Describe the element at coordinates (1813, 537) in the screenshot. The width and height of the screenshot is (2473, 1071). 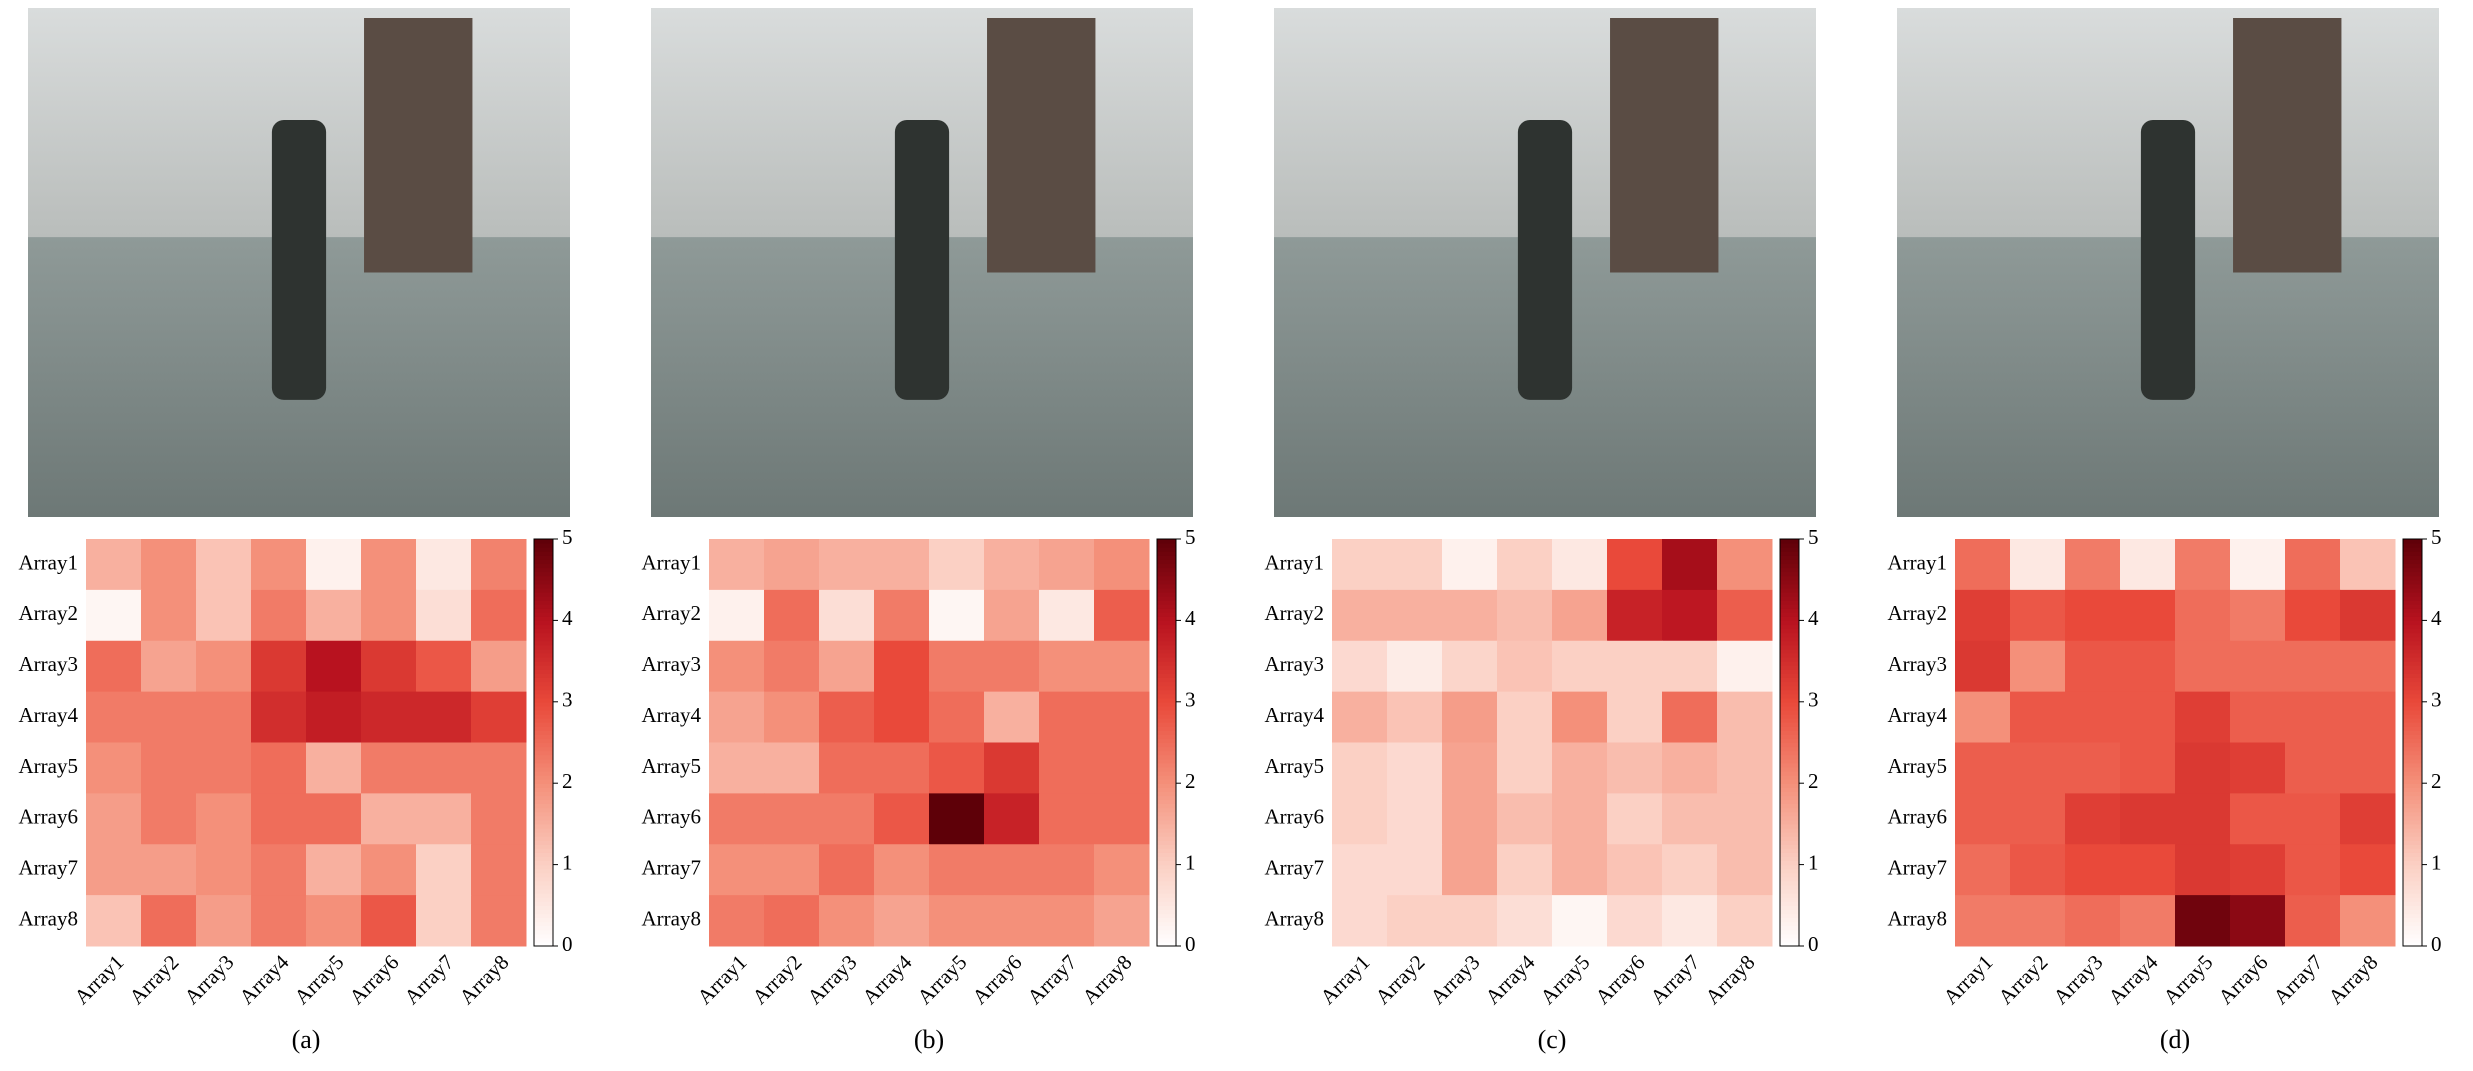
I see `colorbar-tick-label: 5` at that location.